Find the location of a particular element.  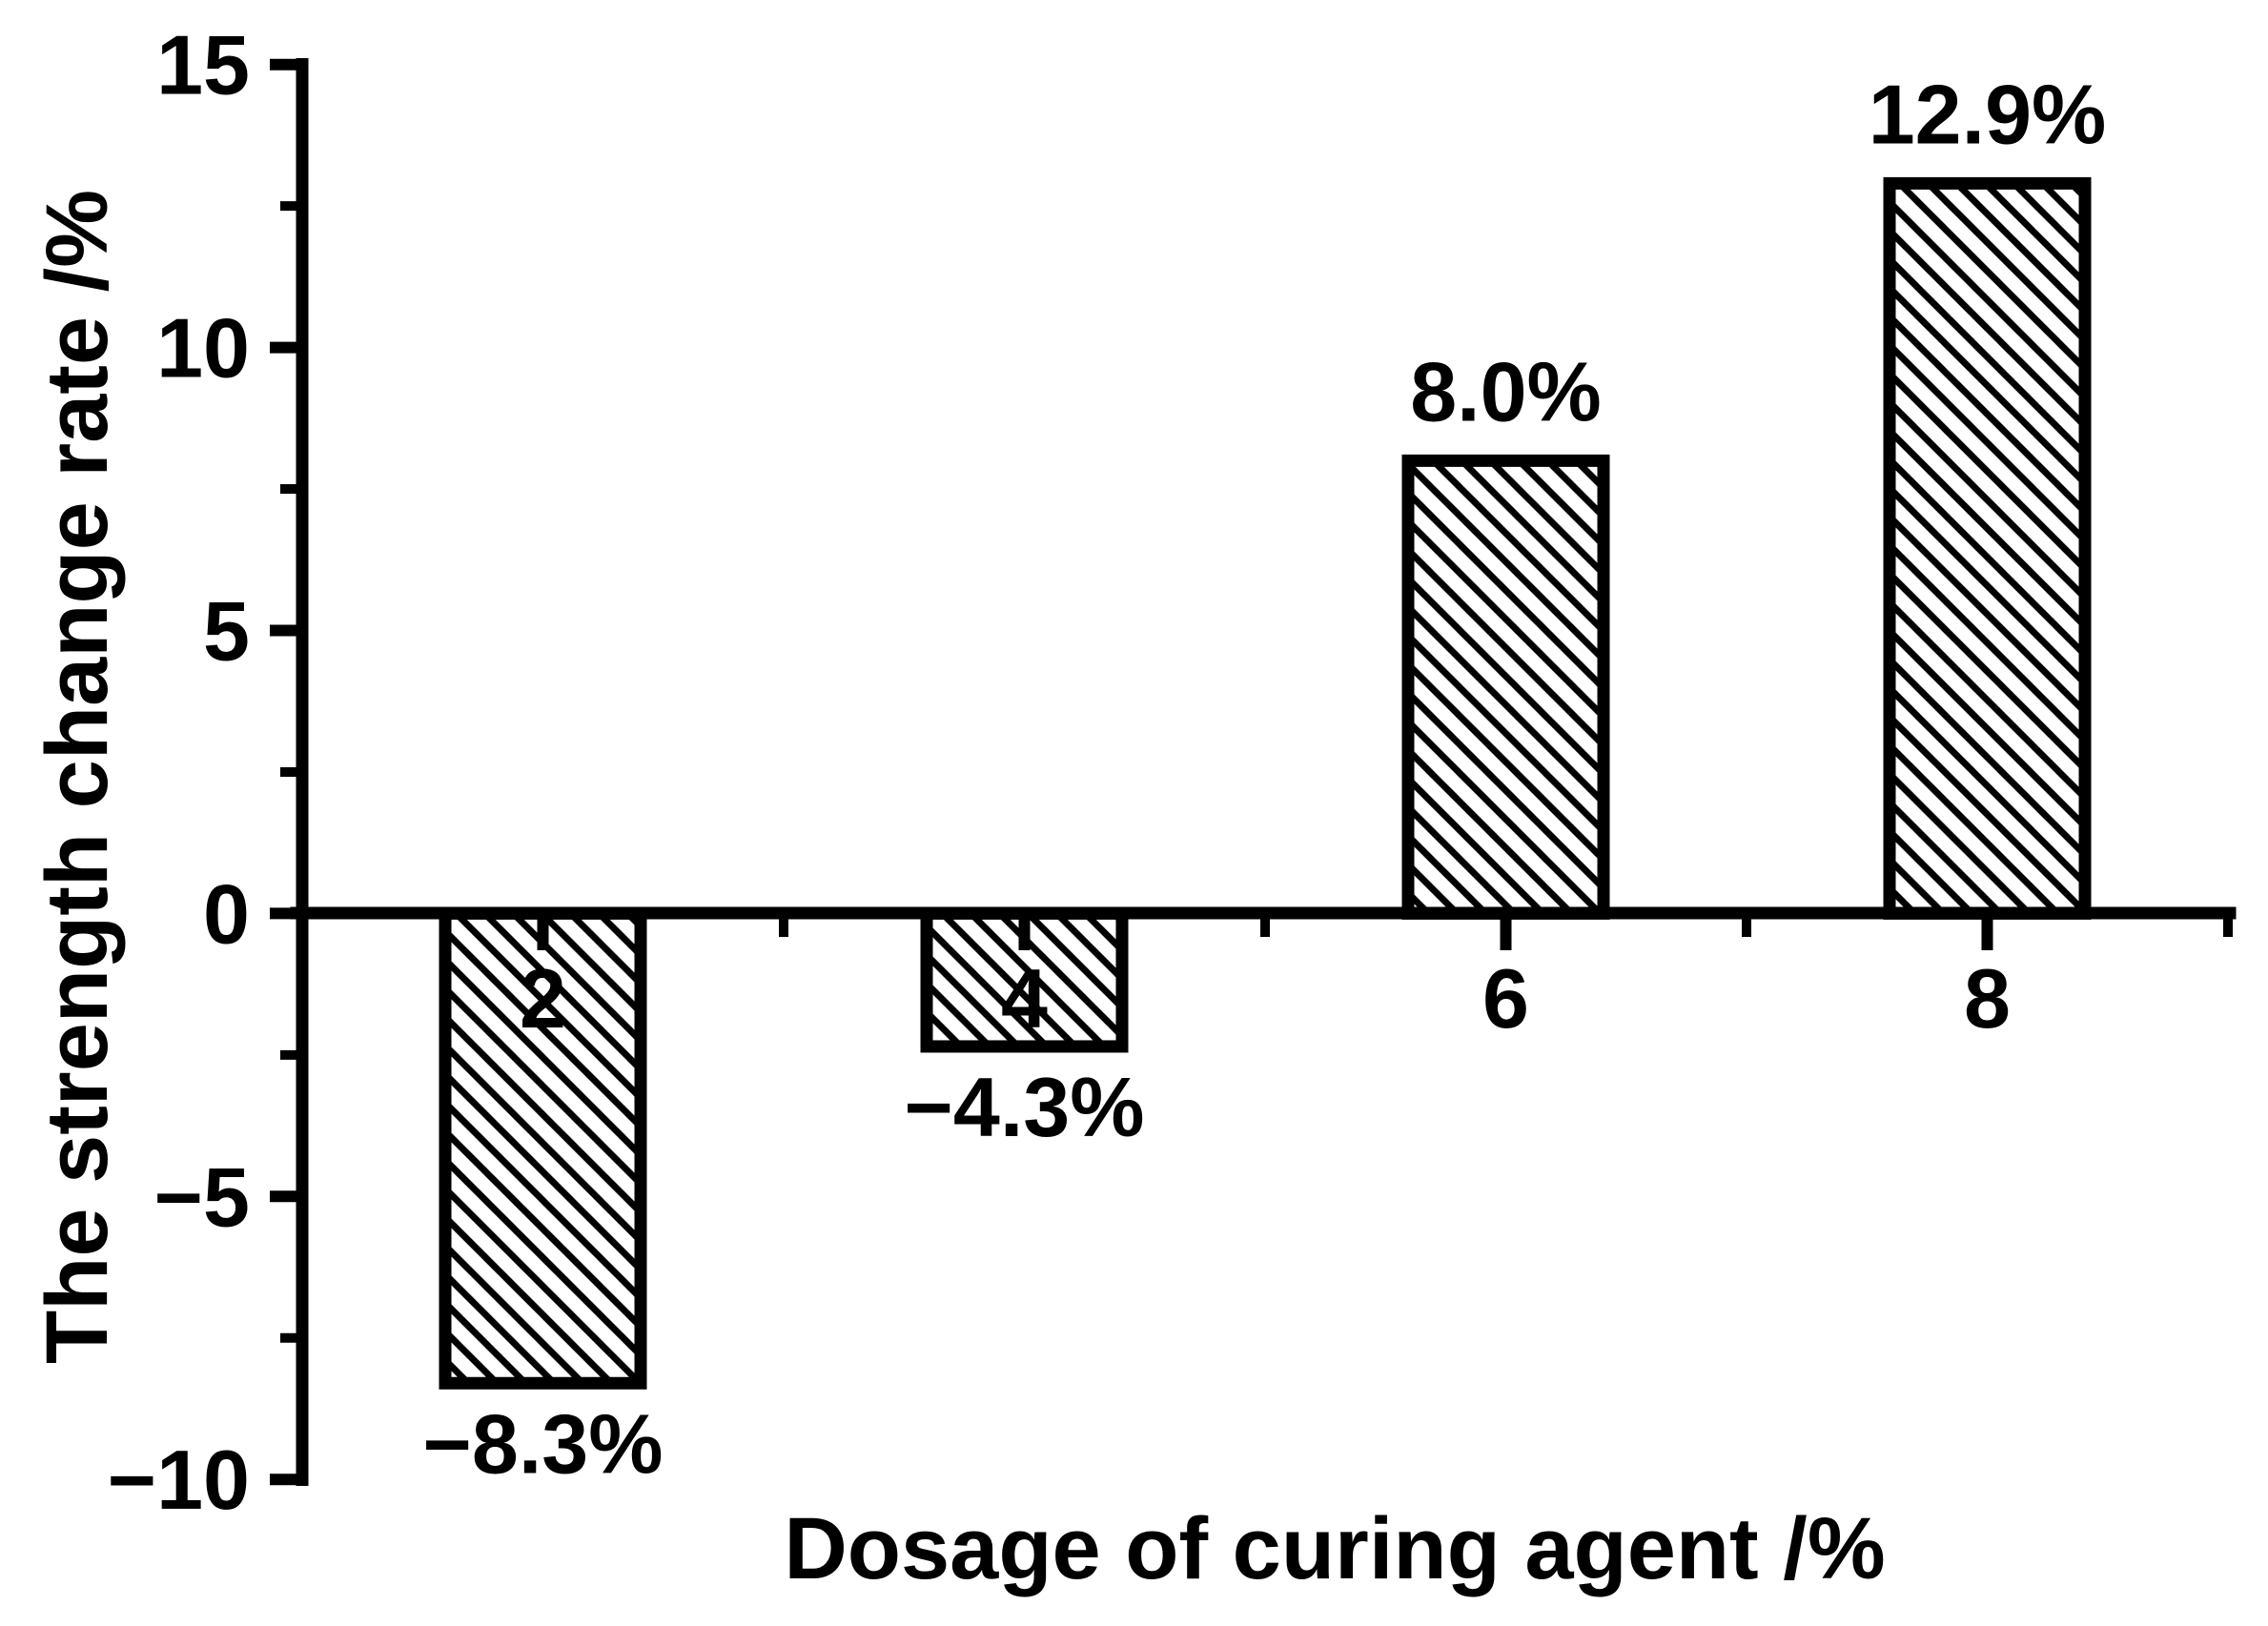

y-tick-label-−10: −10 is located at coordinates (179, 1480).